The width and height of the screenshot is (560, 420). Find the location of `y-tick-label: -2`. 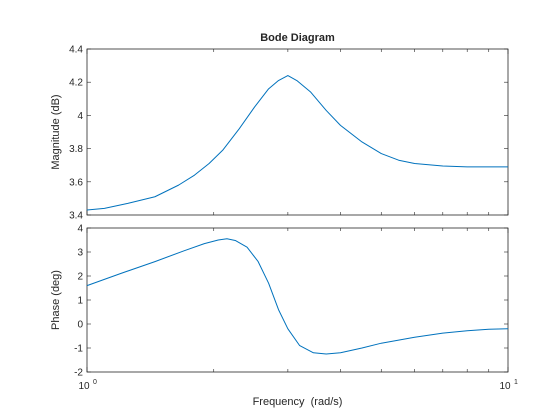

y-tick-label: -2 is located at coordinates (78, 373).